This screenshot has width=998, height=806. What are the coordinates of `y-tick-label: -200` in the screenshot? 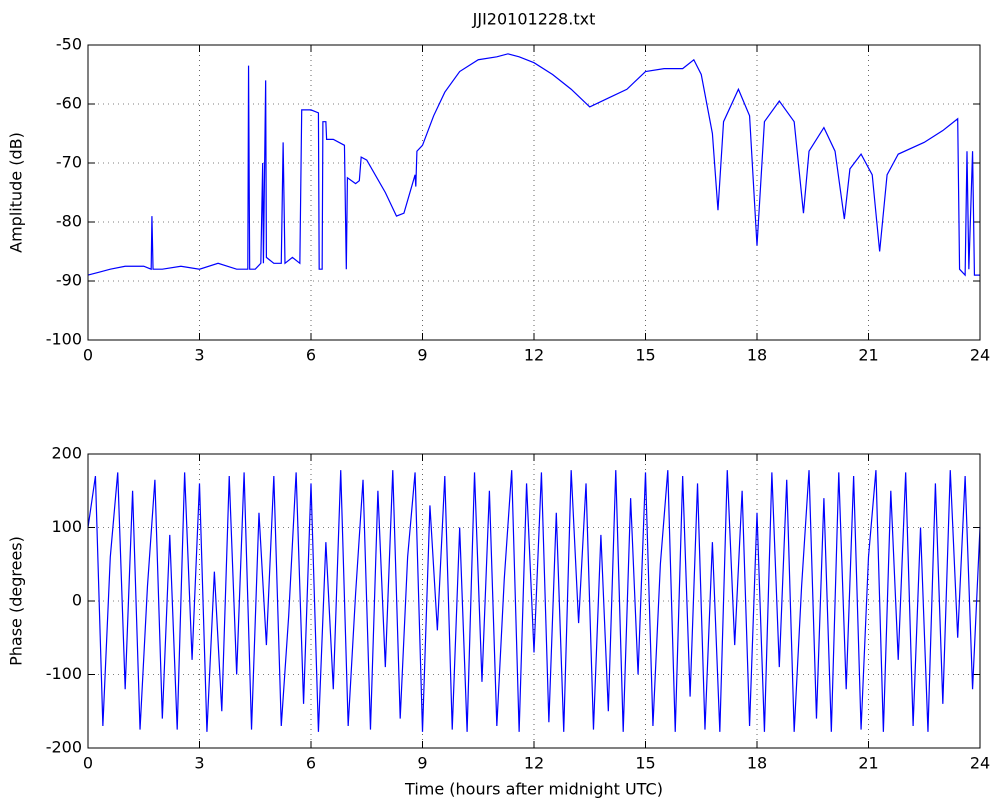 It's located at (64, 747).